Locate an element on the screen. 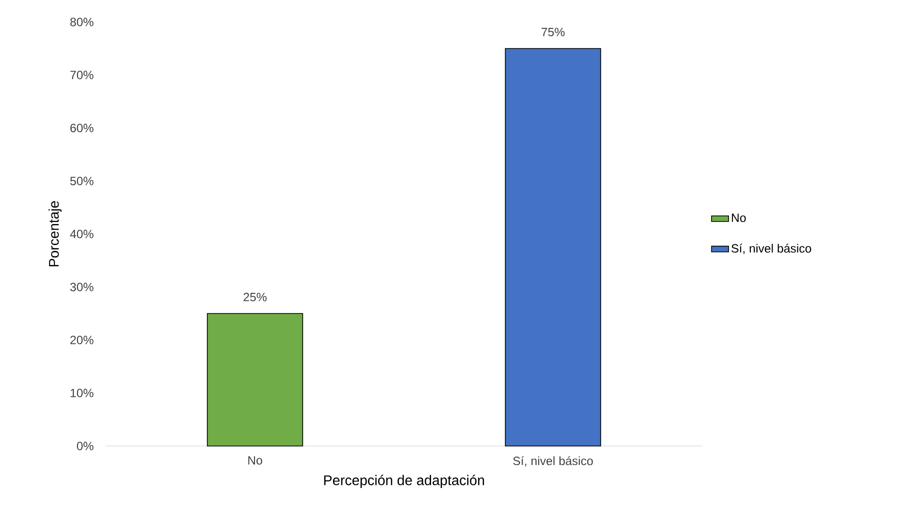 This screenshot has height=531, width=904. y-tick-label: 10% is located at coordinates (82, 393).